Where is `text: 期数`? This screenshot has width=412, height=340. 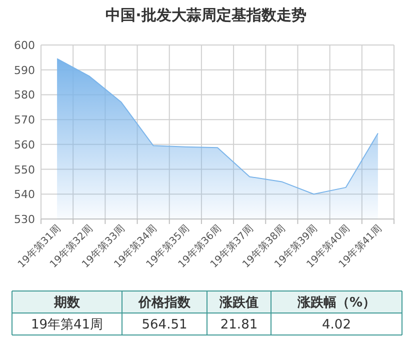 text: 期数 is located at coordinates (67, 303).